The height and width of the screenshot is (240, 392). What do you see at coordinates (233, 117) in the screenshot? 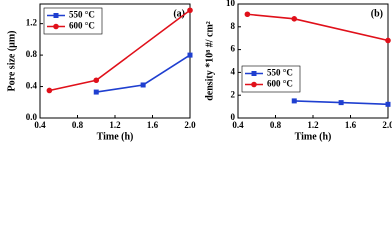
I see `y-tick-label: 0` at bounding box center [233, 117].